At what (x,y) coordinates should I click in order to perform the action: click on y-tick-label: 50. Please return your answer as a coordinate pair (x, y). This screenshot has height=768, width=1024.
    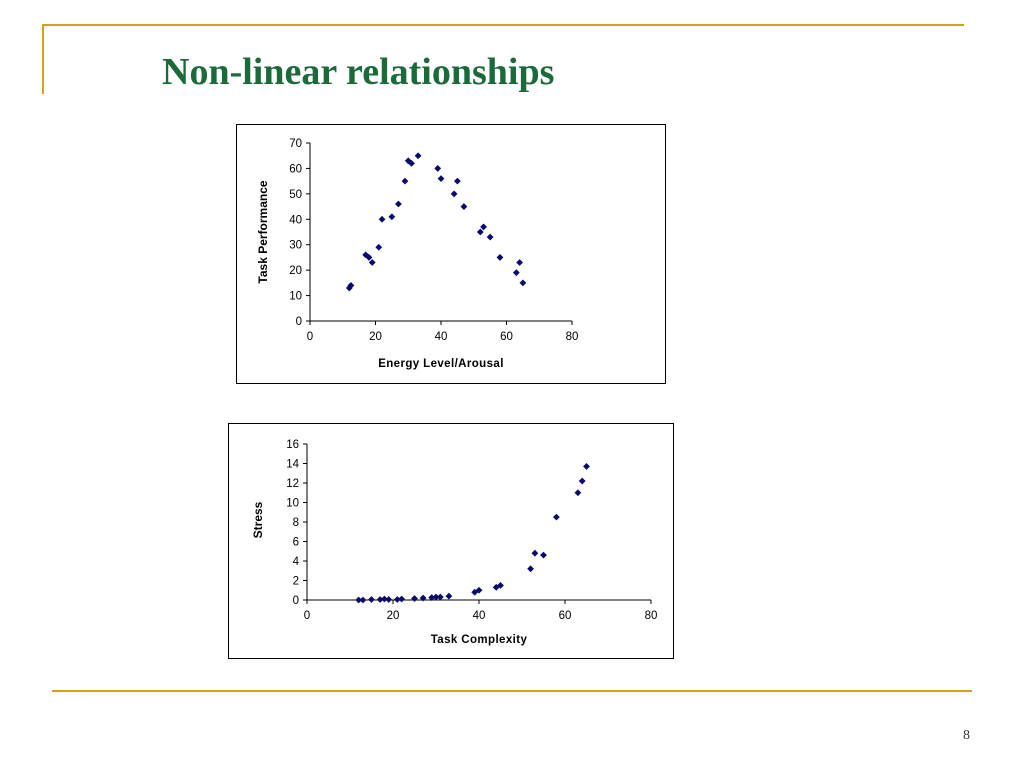
    Looking at the image, I should click on (295, 195).